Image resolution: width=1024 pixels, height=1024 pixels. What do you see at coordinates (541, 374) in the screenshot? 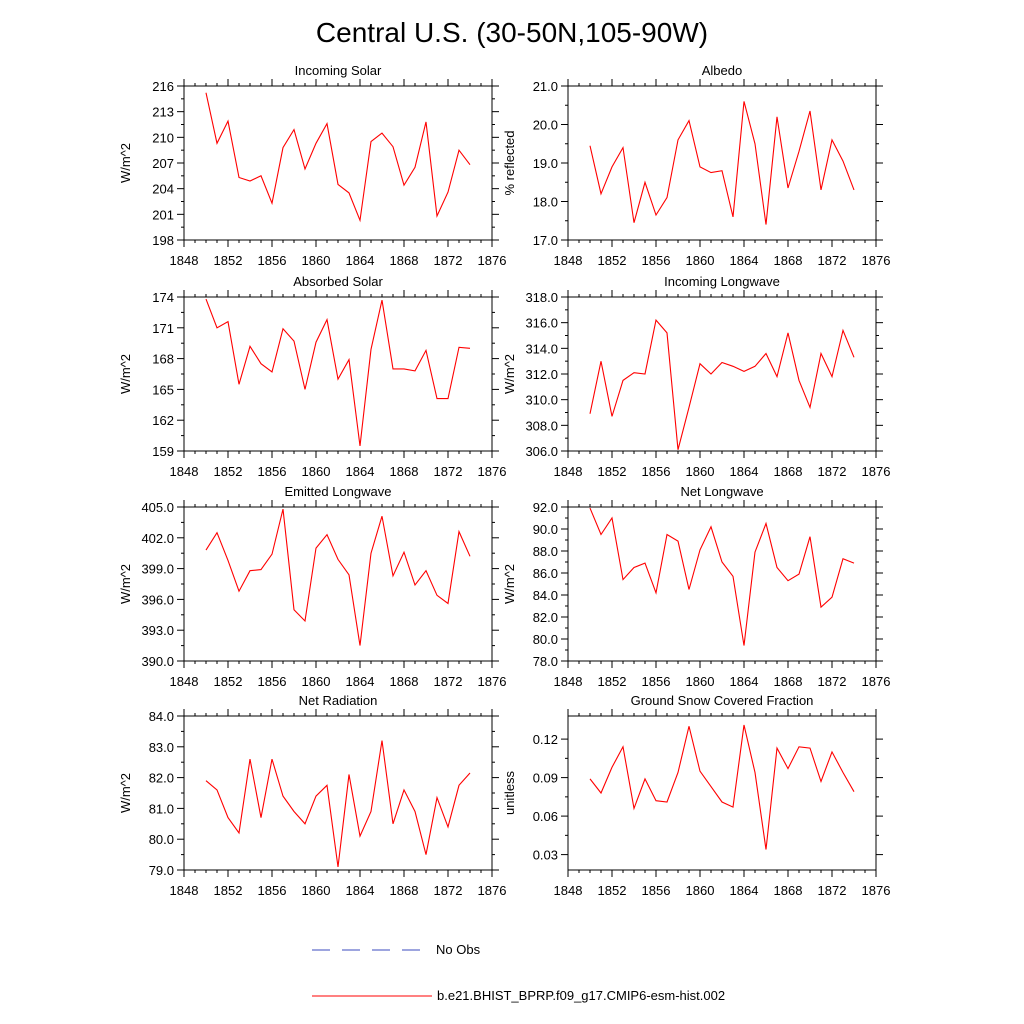
I see `y-tick-label: 312.0` at bounding box center [541, 374].